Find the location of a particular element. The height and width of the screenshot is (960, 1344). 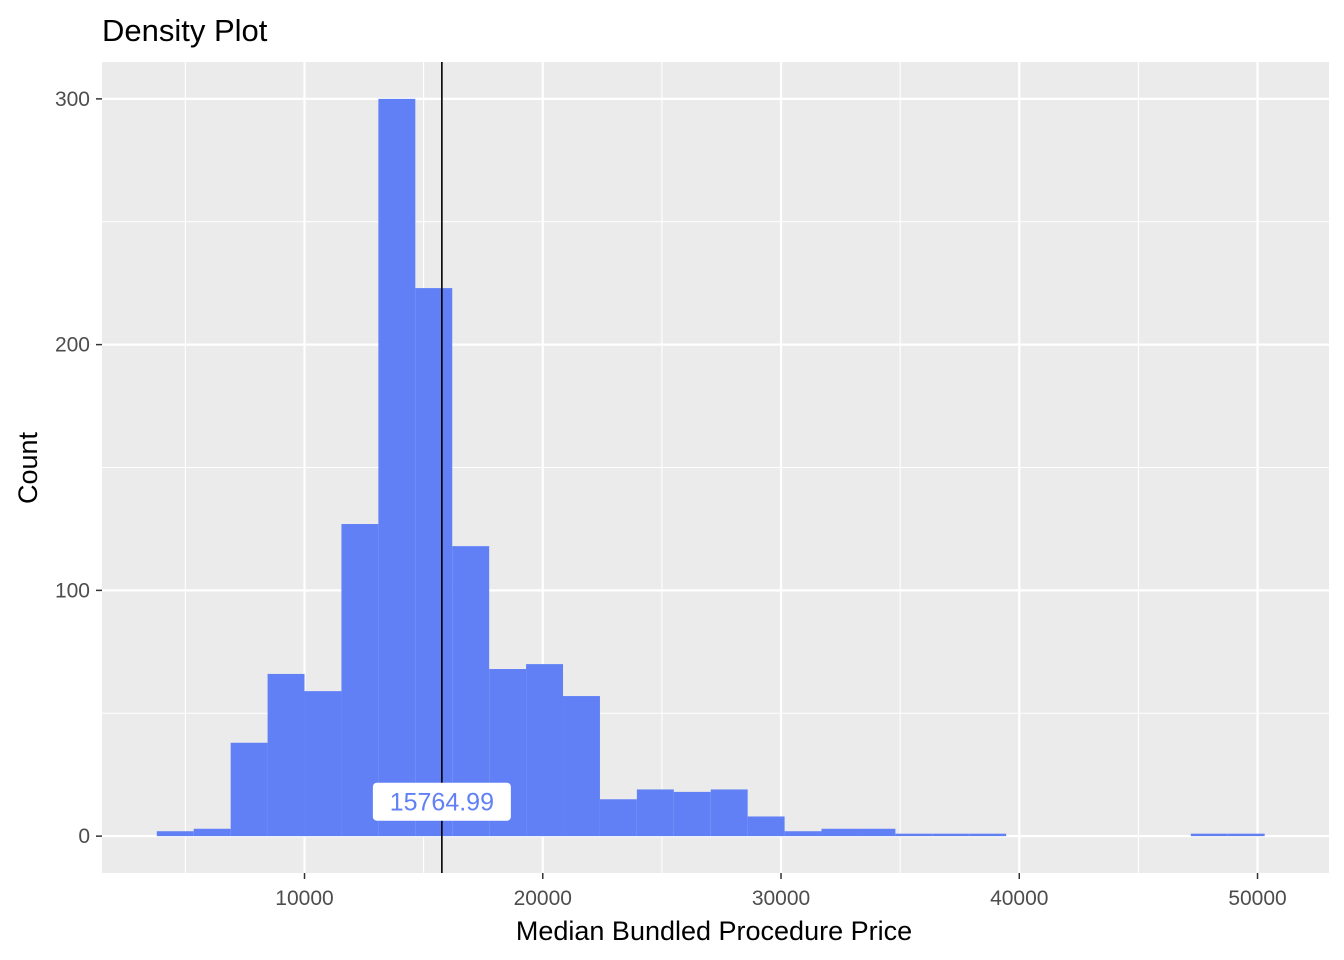

x-tick-label: 30000 is located at coordinates (781, 898).